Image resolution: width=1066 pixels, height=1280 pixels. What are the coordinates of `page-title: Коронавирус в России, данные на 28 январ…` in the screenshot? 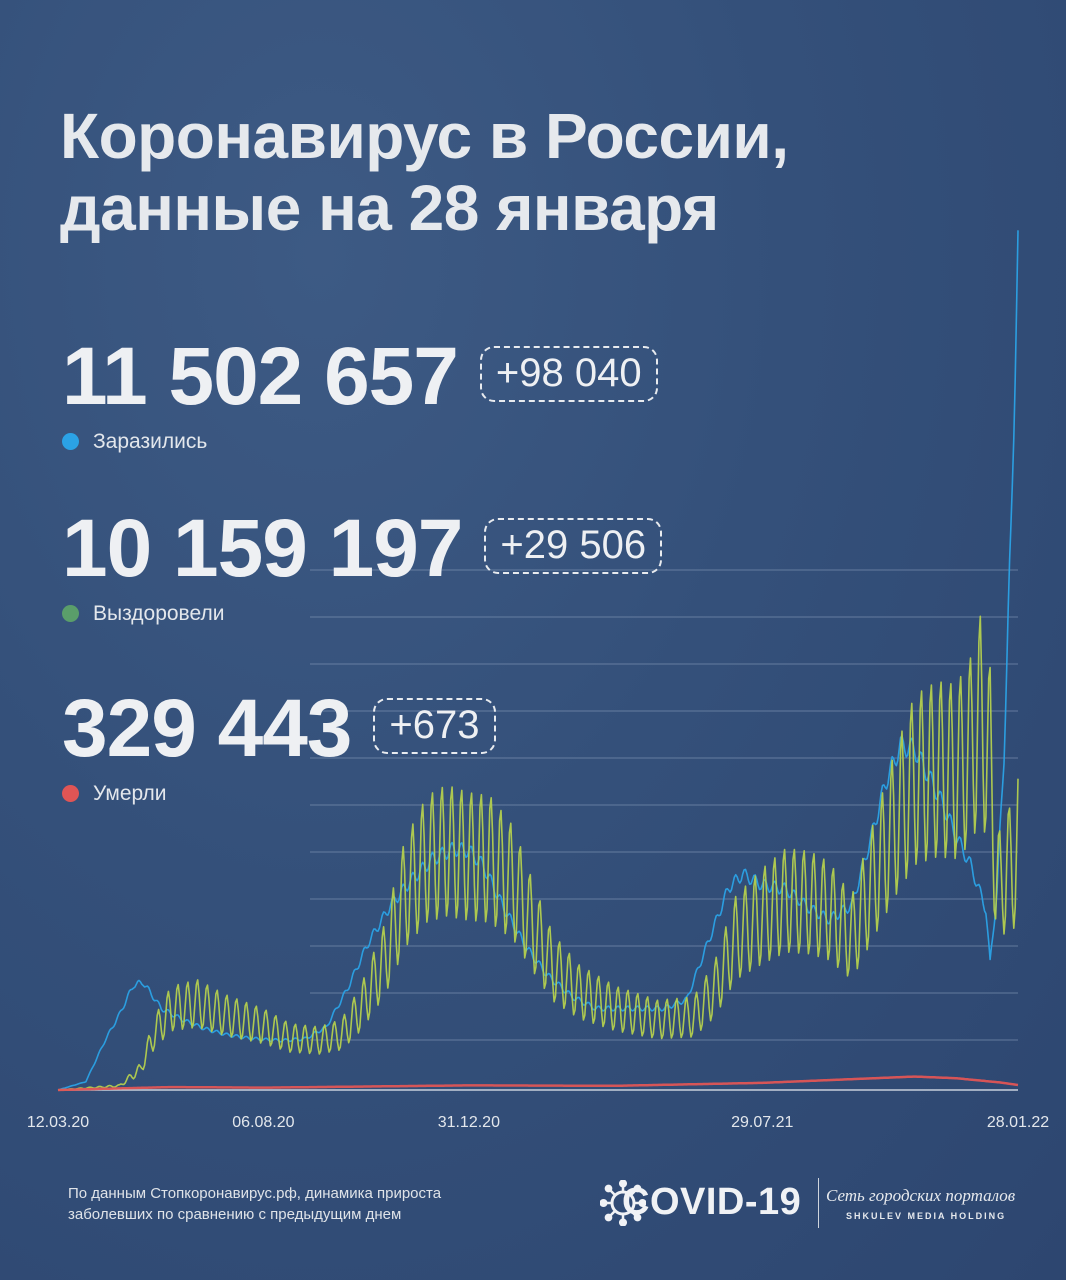 It's located at (424, 172).